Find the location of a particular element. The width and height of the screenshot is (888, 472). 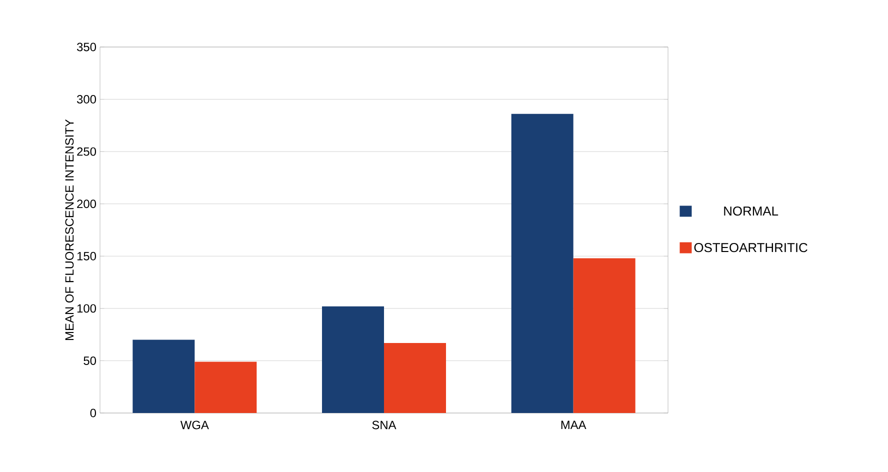

legend-label: OSTEOARTHRITIC is located at coordinates (751, 247).